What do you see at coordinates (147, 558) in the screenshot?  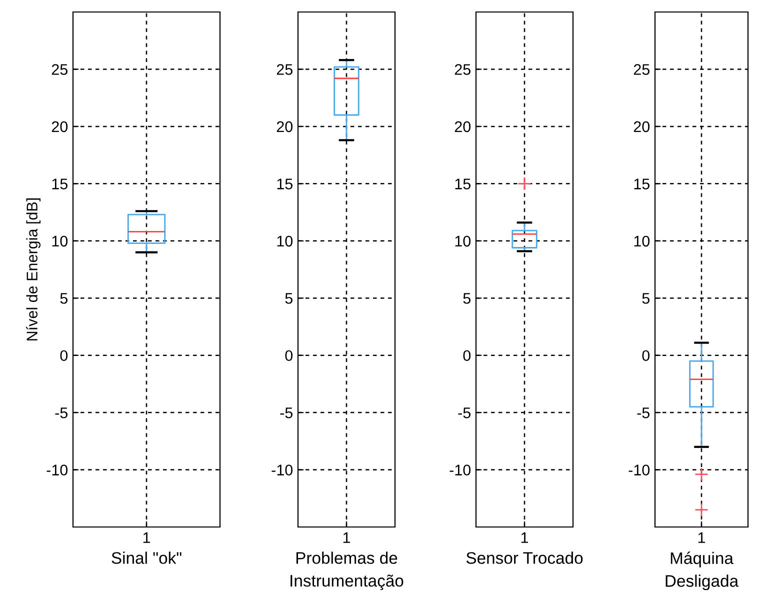 I see `x-axis-title: Sinal "ok"` at bounding box center [147, 558].